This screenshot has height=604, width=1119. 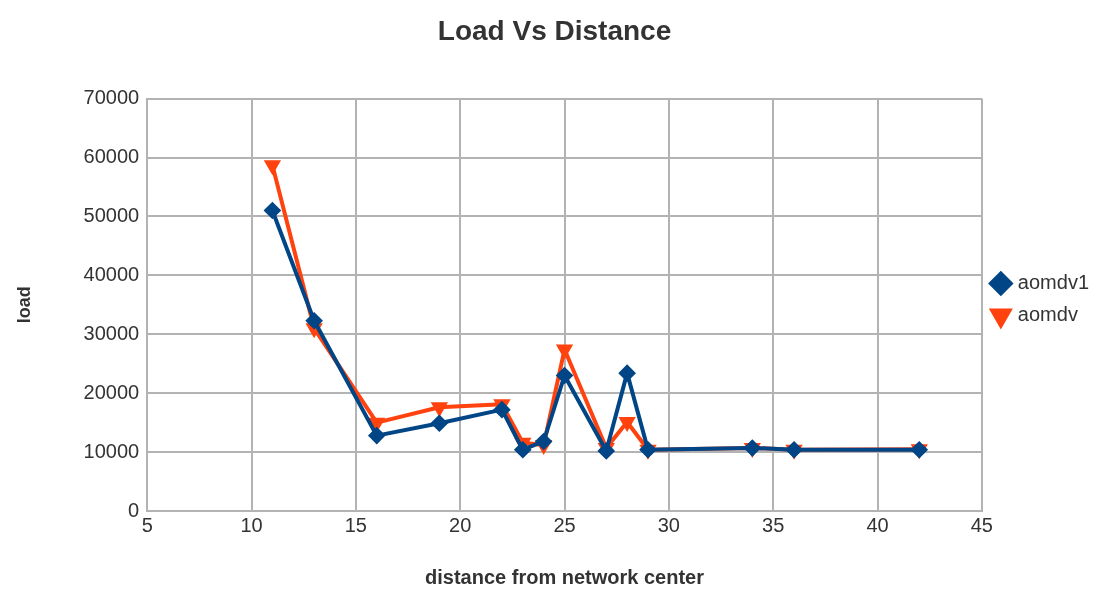 I want to click on y-tick-label: 60000, so click(x=111, y=156).